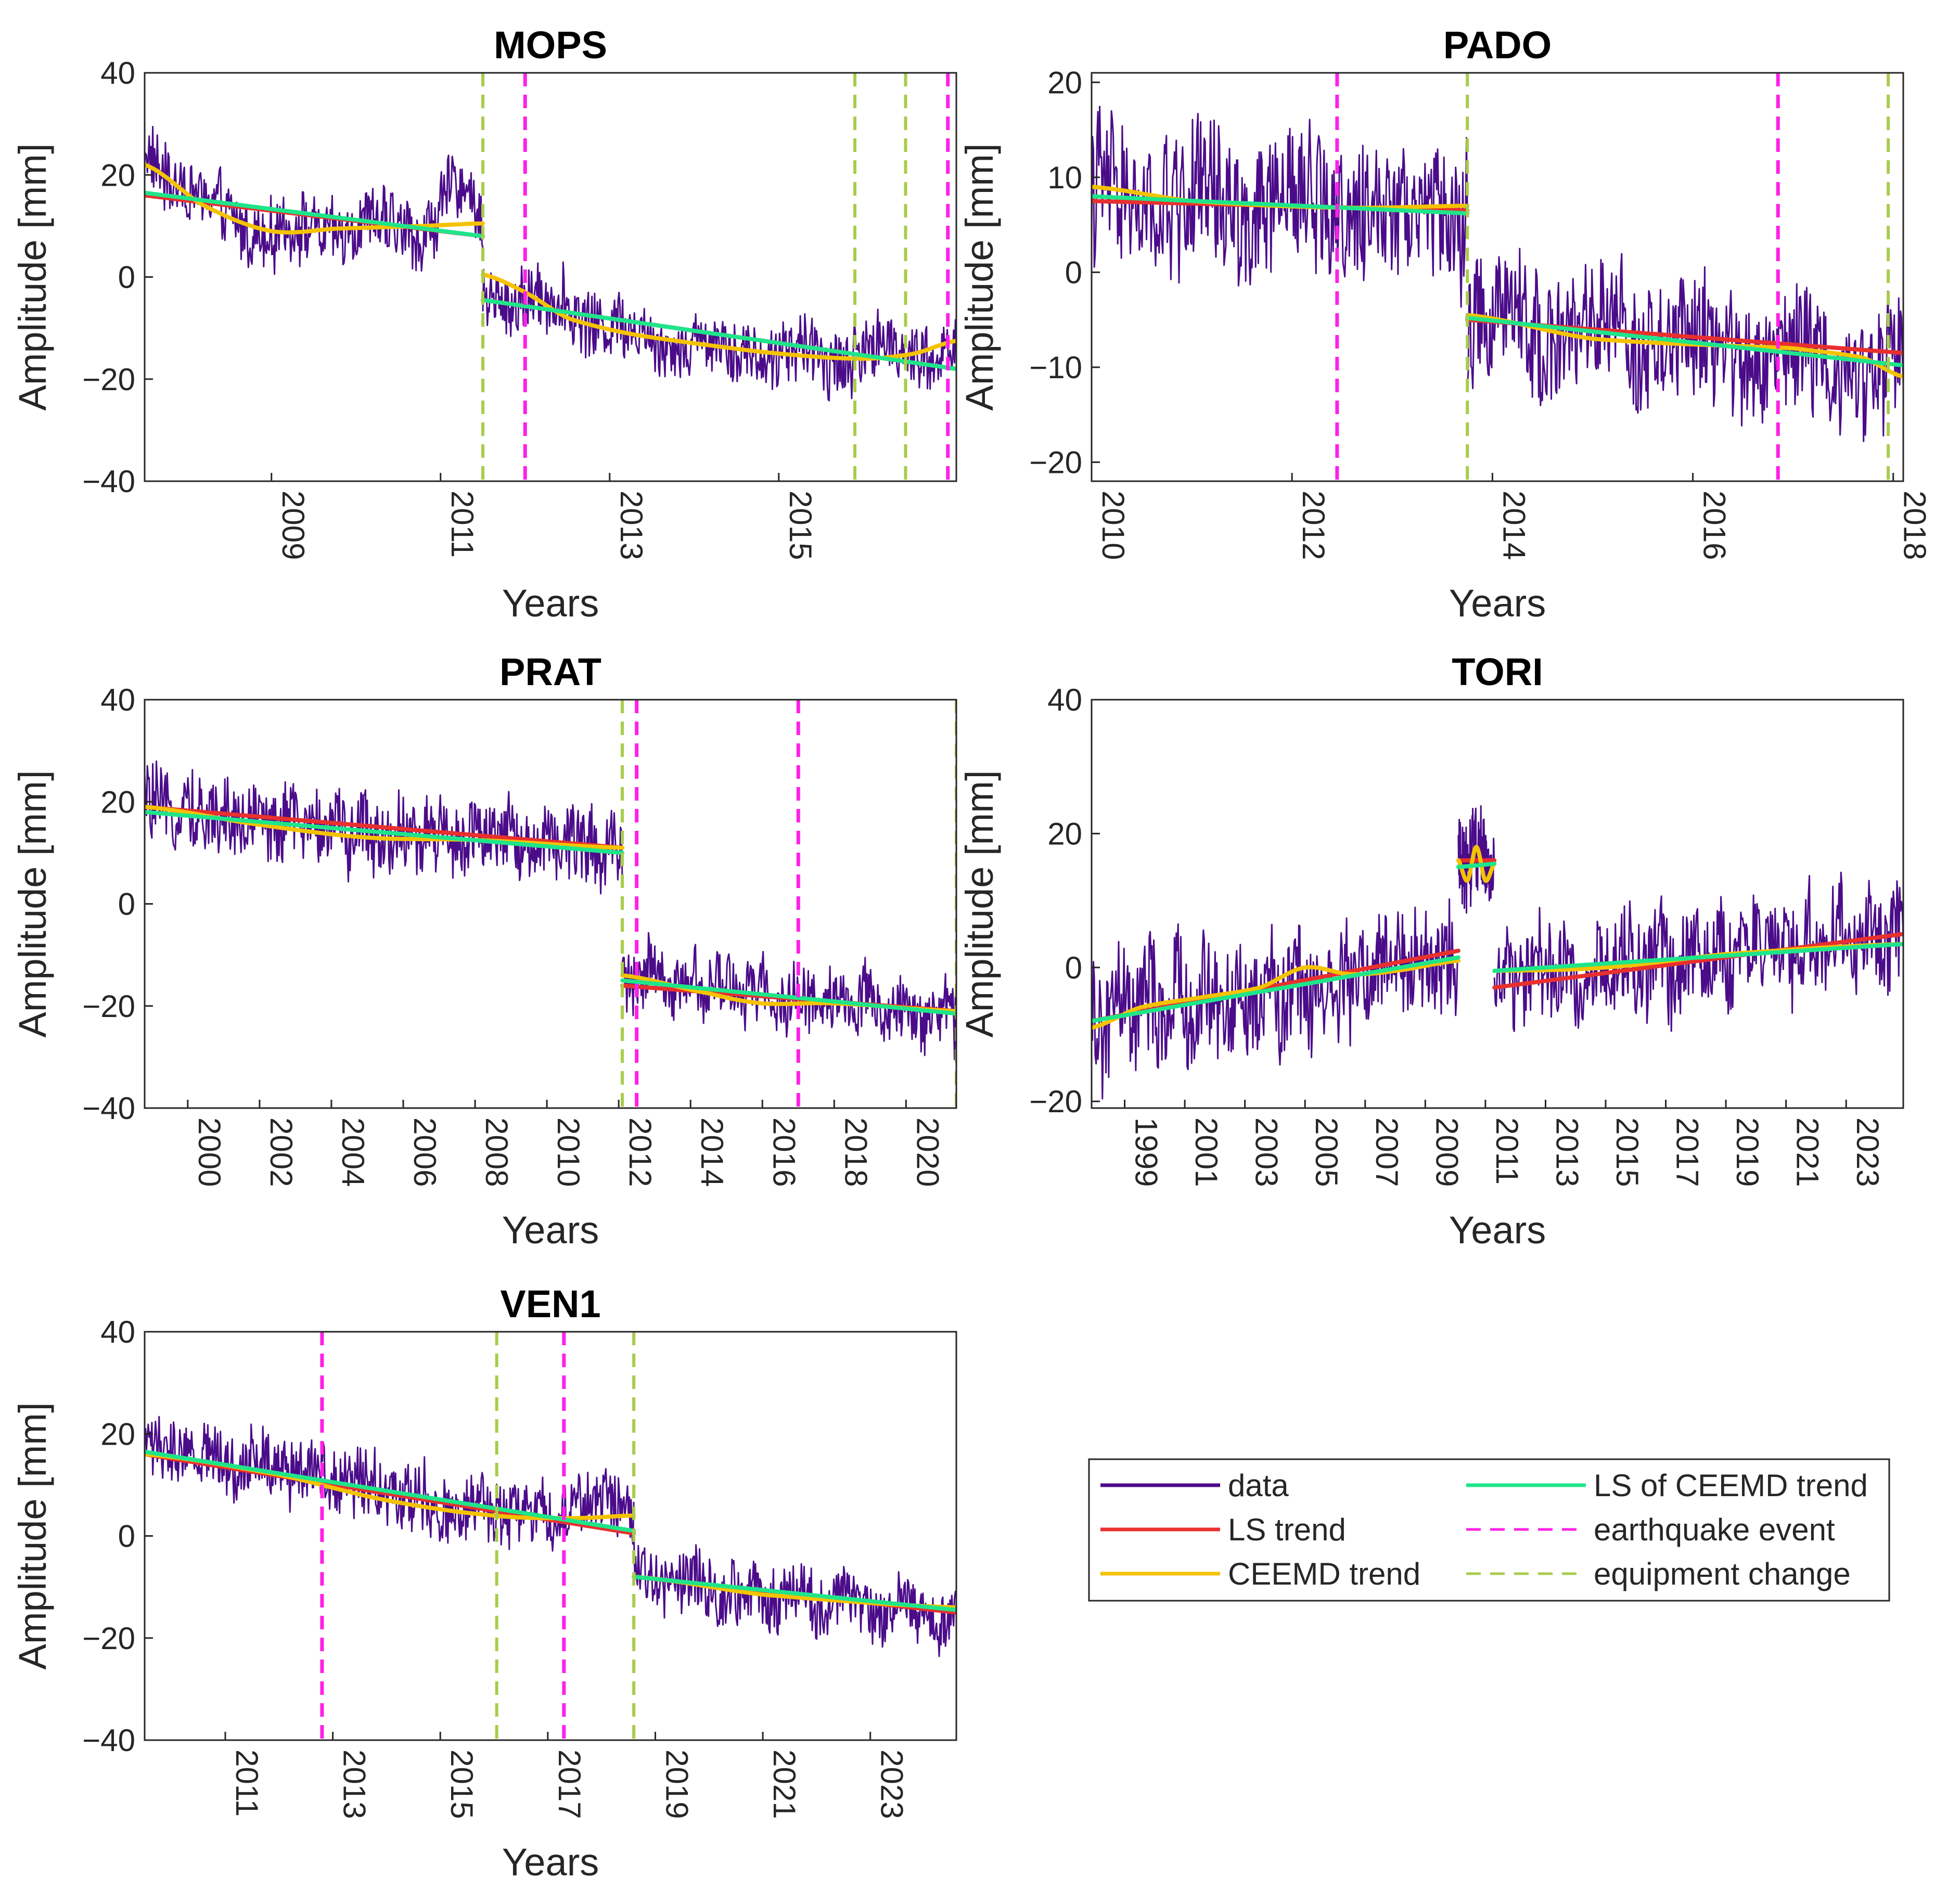 The width and height of the screenshot is (1935, 1904). Describe the element at coordinates (1258, 1486) in the screenshot. I see `legend-label-data: data` at that location.